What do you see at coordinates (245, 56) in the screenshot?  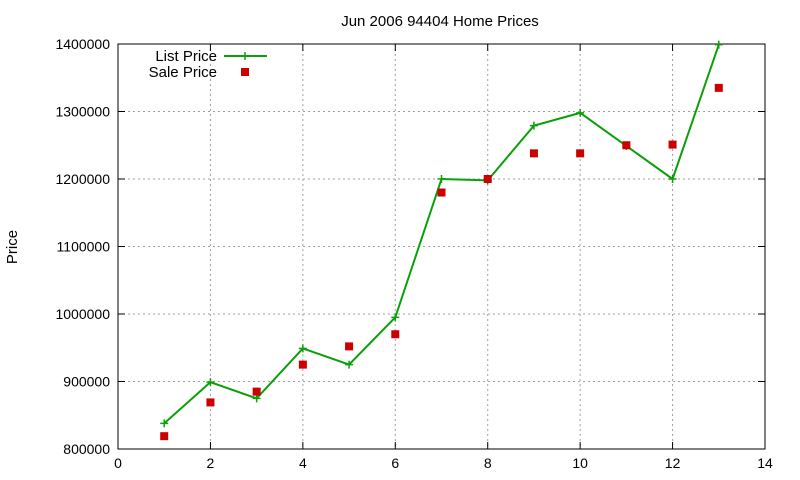 I see `legend-marker-list-price` at bounding box center [245, 56].